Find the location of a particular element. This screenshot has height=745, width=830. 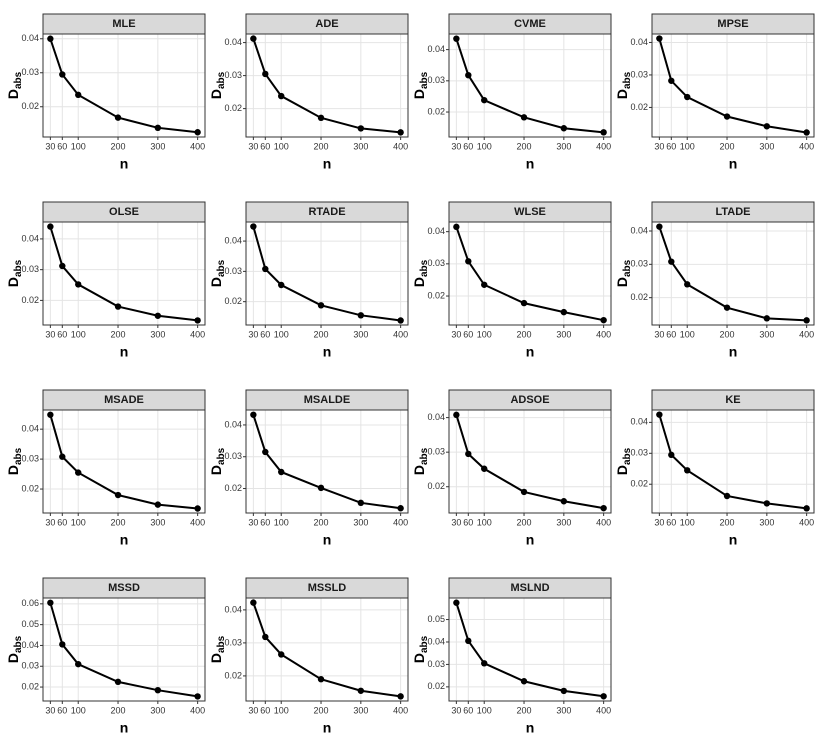

panel: CVME 0.02 0.03 0.04 30 60 100 200 300 400 n Dabs is located at coordinates (511, 92).